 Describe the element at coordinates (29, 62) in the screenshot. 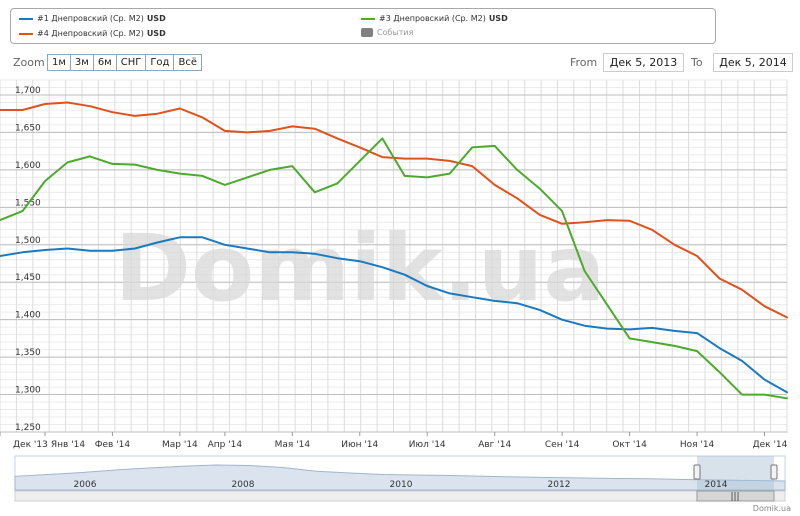

I see `zoom-label: Zoom` at that location.